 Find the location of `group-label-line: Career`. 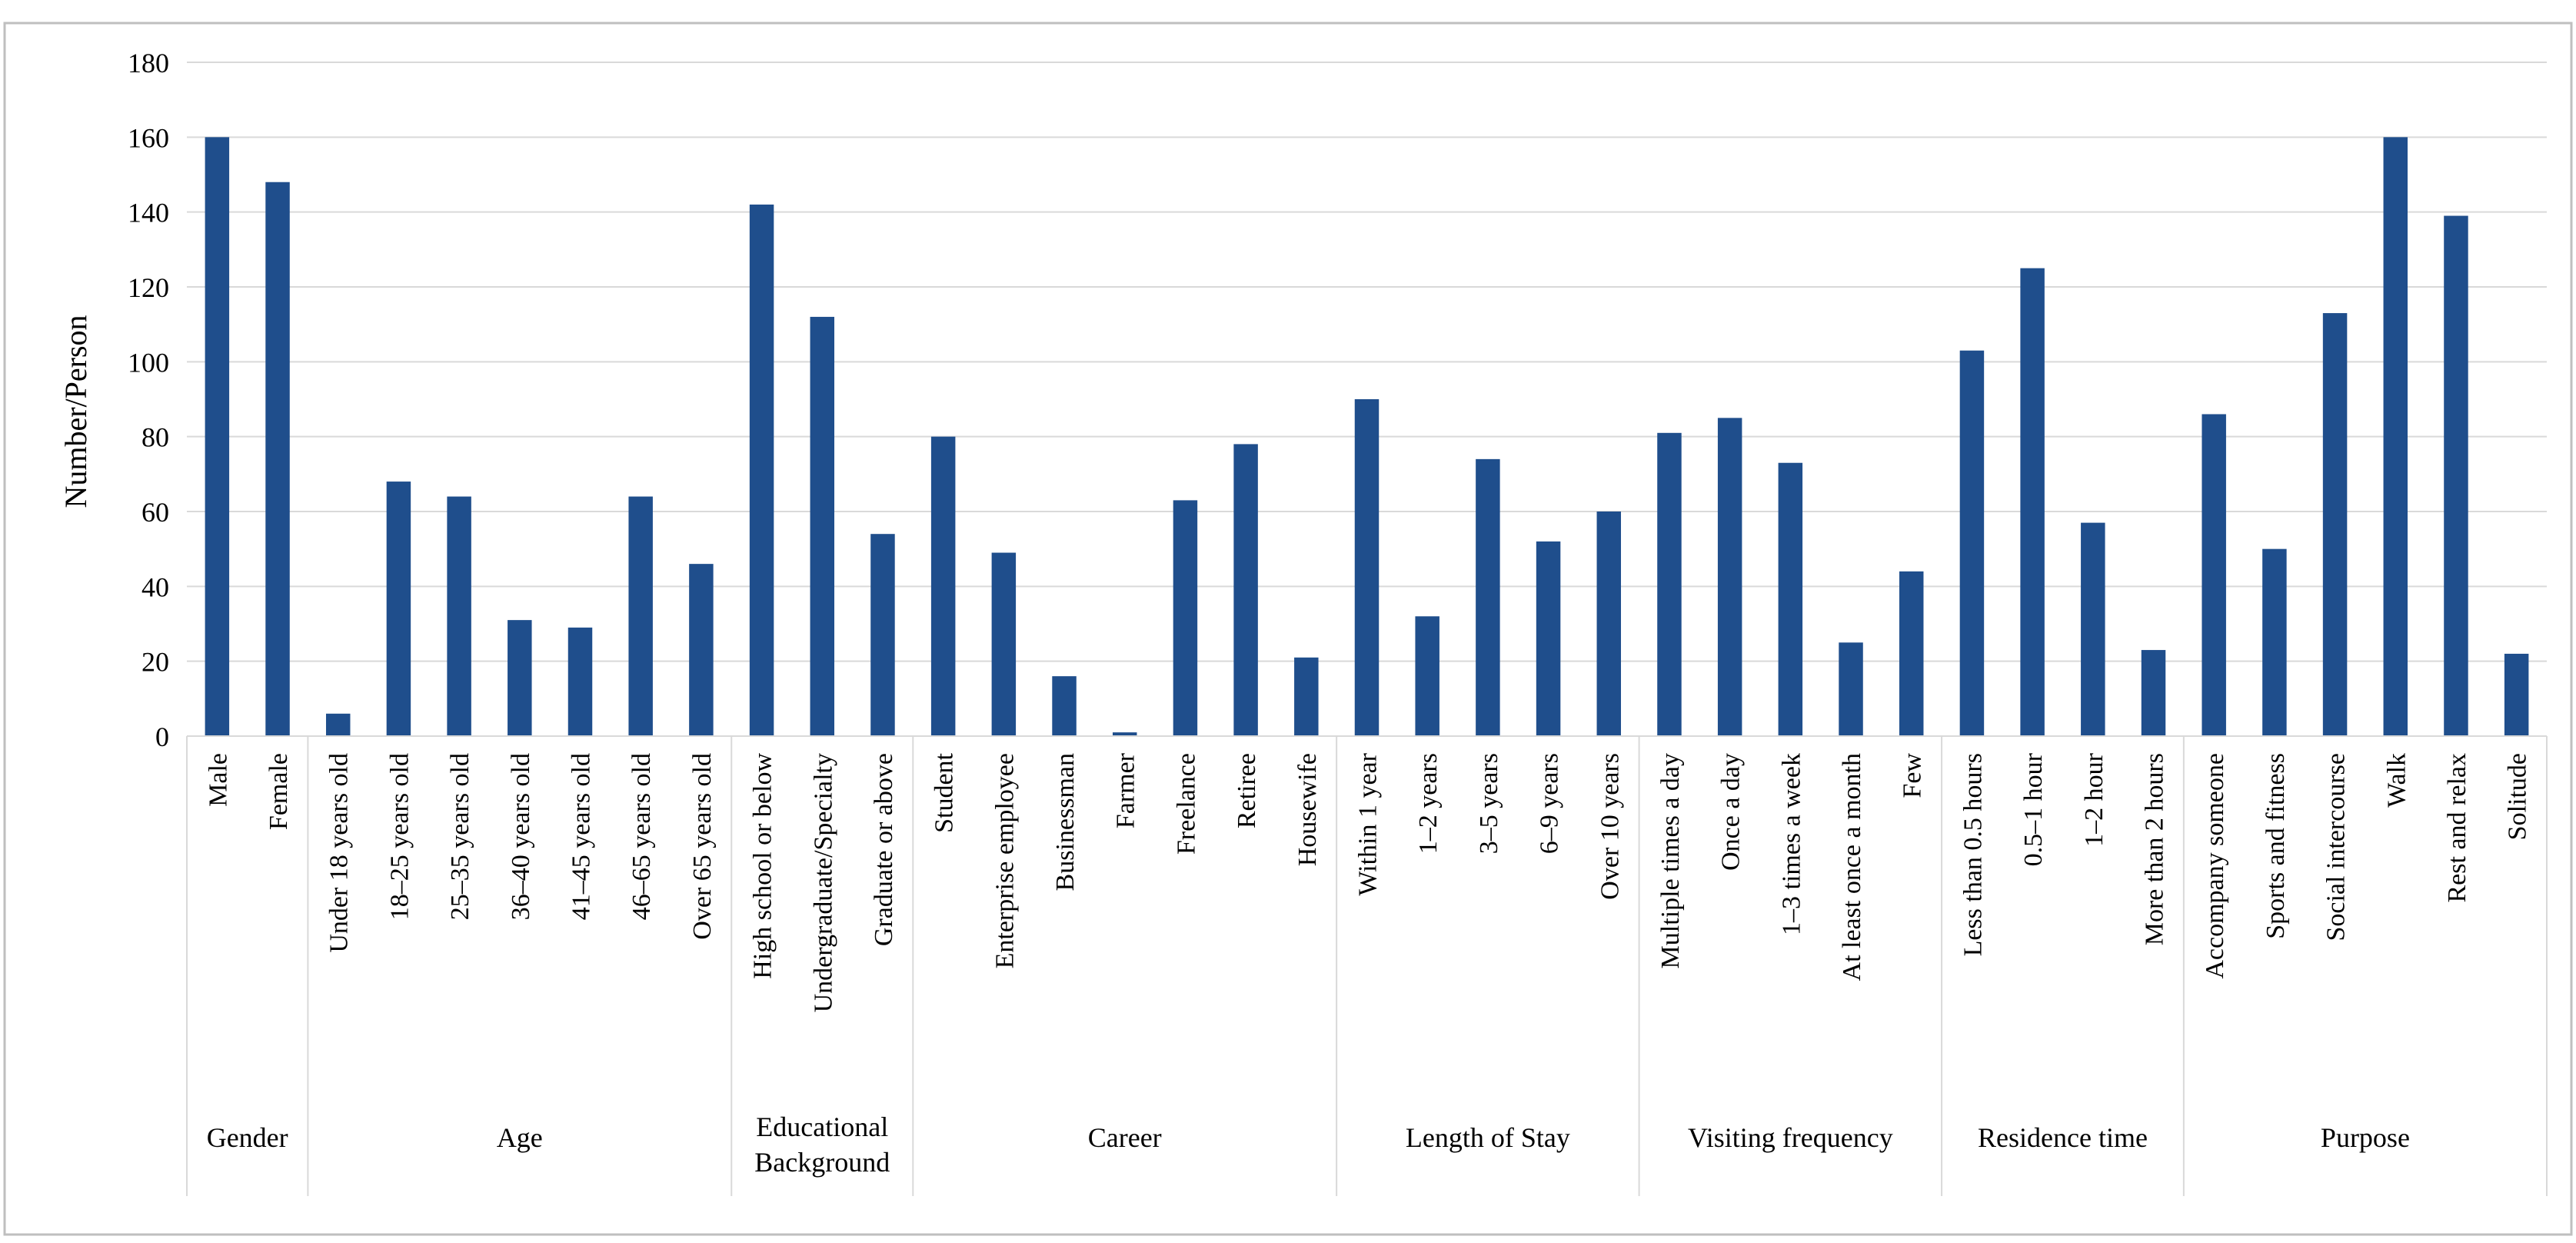

group-label-line: Career is located at coordinates (1125, 1137).